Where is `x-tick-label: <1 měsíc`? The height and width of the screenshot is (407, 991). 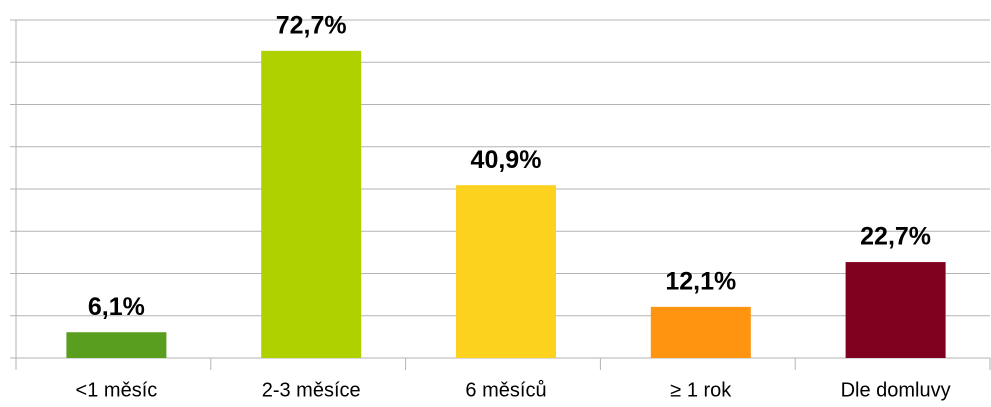
x-tick-label: <1 měsíc is located at coordinates (117, 390).